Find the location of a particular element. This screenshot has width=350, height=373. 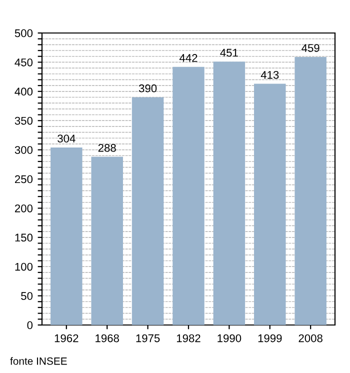

data-label: 288 is located at coordinates (107, 148).